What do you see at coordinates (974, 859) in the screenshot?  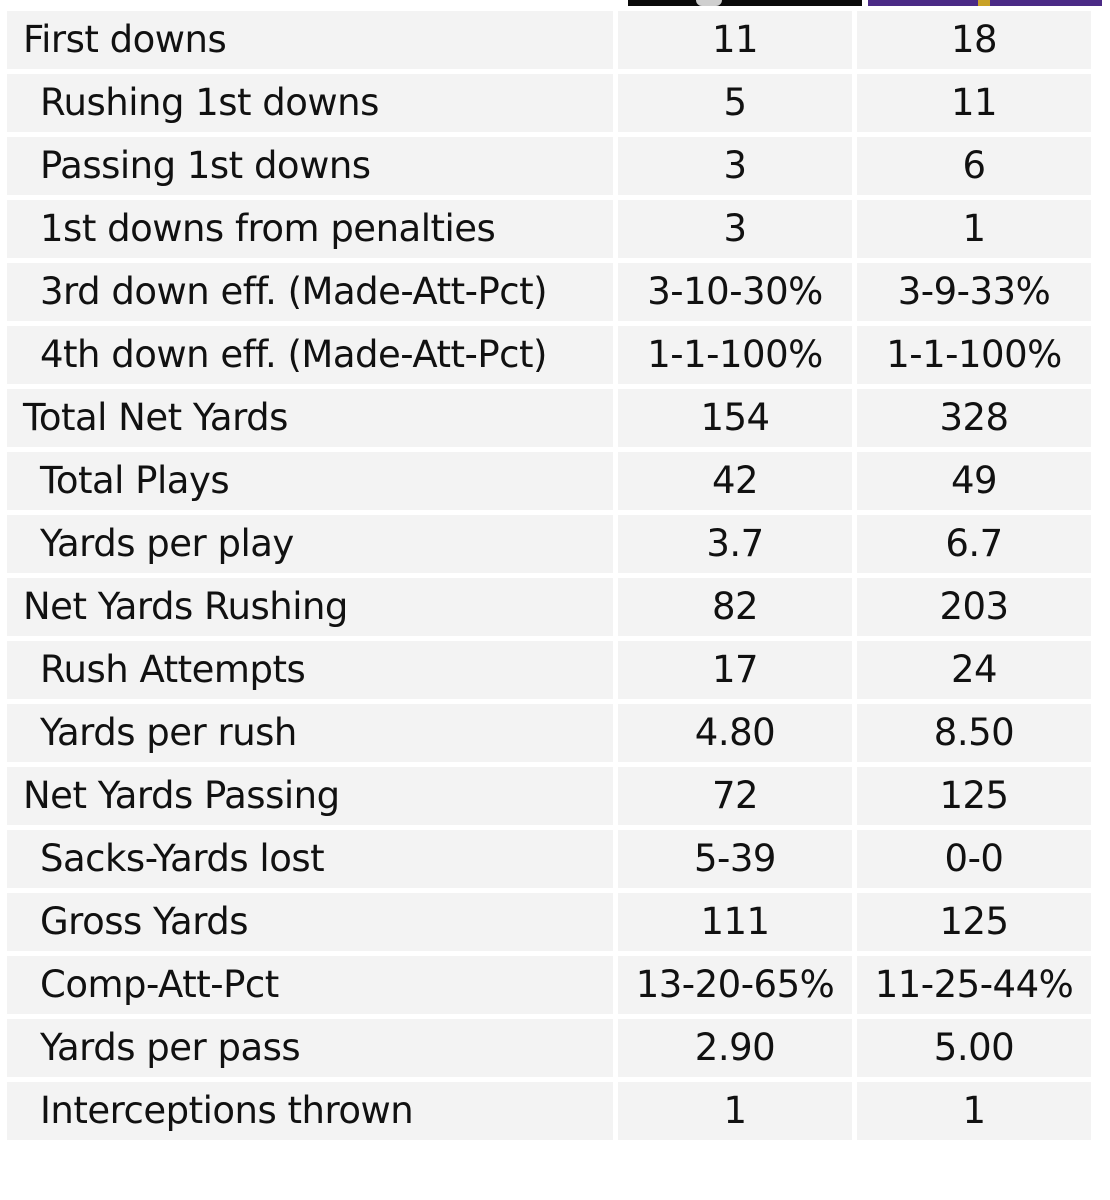 I see `home-team-value: 0-0` at bounding box center [974, 859].